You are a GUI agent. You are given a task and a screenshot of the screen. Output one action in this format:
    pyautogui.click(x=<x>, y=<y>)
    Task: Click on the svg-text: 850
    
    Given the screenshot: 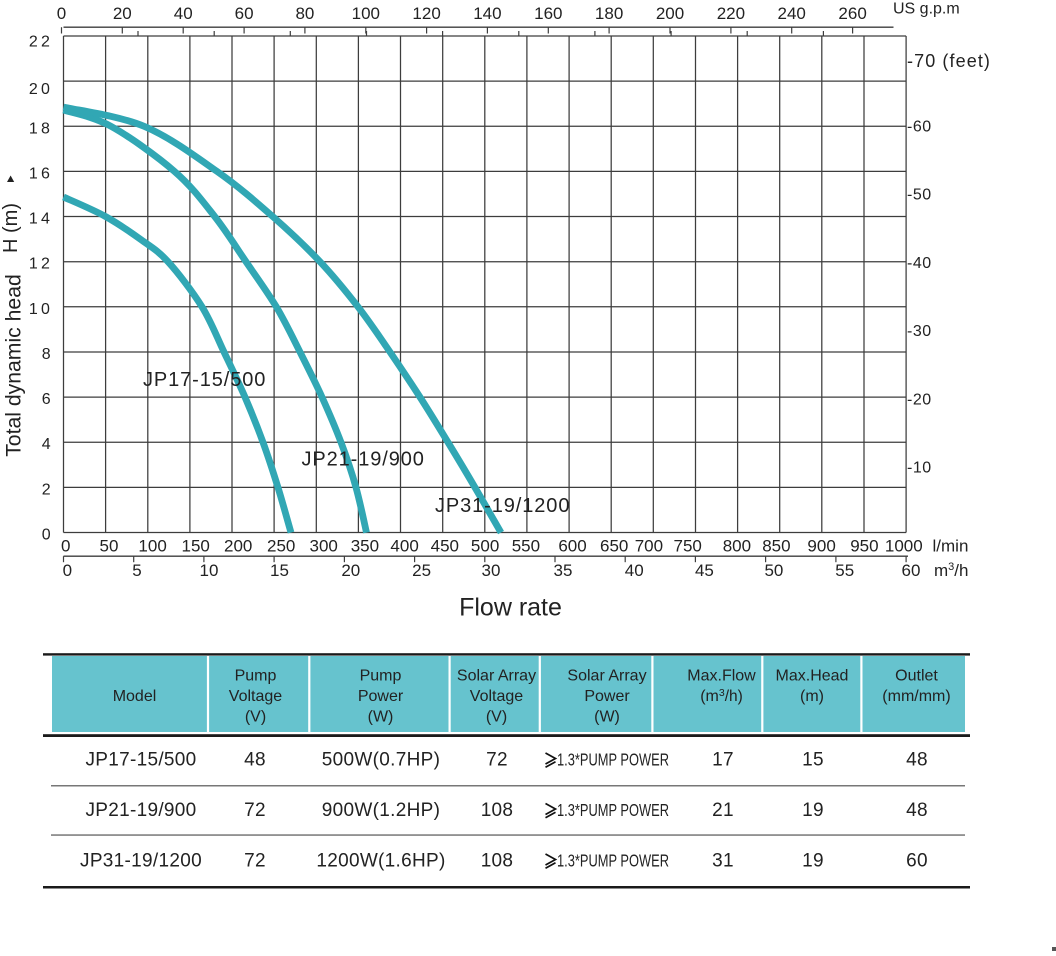 What is the action you would take?
    pyautogui.click(x=776, y=545)
    